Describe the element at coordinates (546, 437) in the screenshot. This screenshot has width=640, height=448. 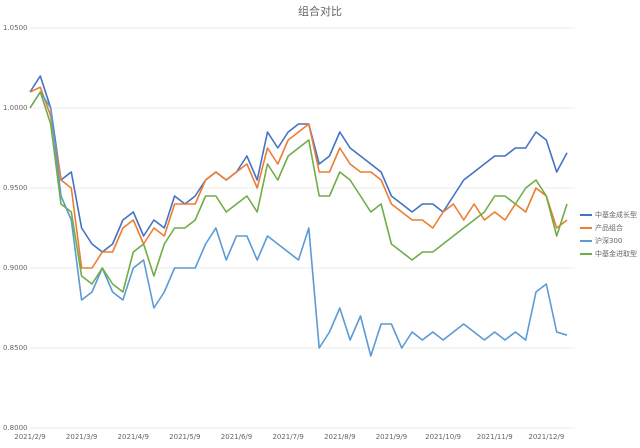
I see `x-tick-label: 2021/12/9` at that location.